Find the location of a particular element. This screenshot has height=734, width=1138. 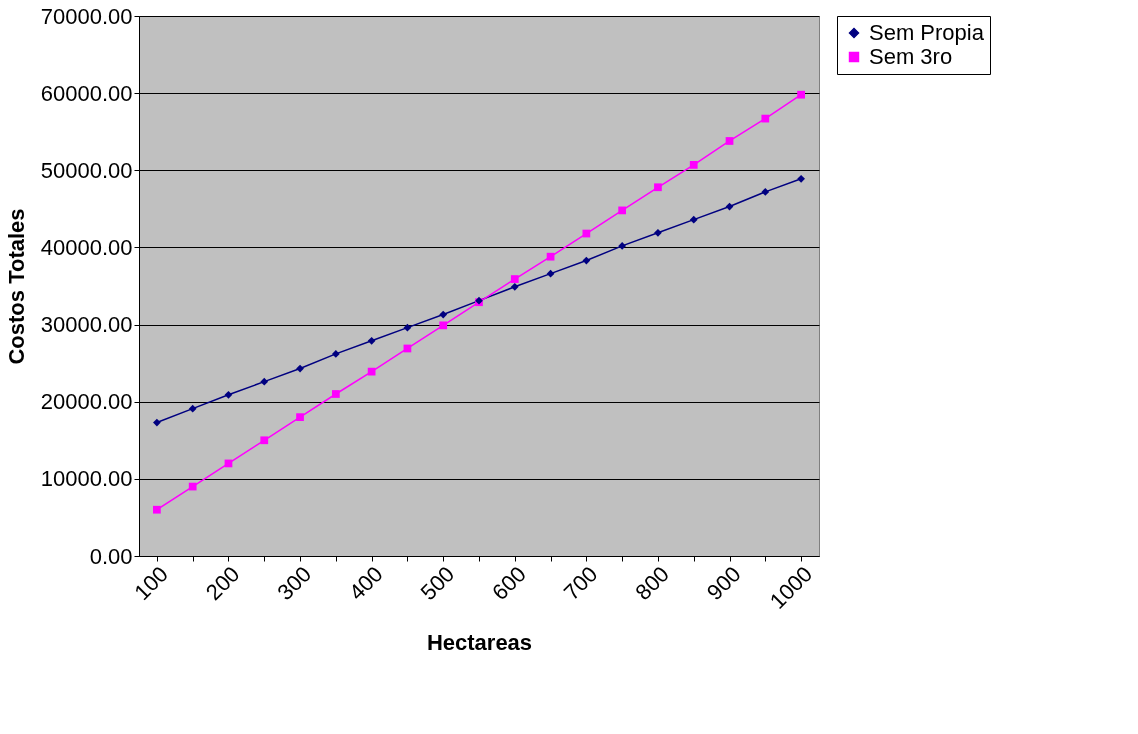

y-tick-label: 20000.00 is located at coordinates (86, 402).